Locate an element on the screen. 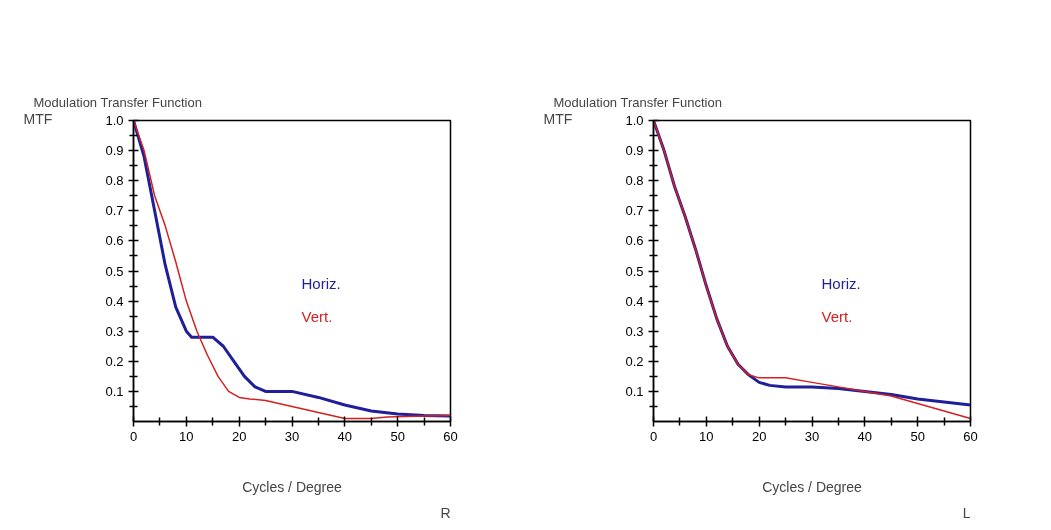  text: R is located at coordinates (445, 512).